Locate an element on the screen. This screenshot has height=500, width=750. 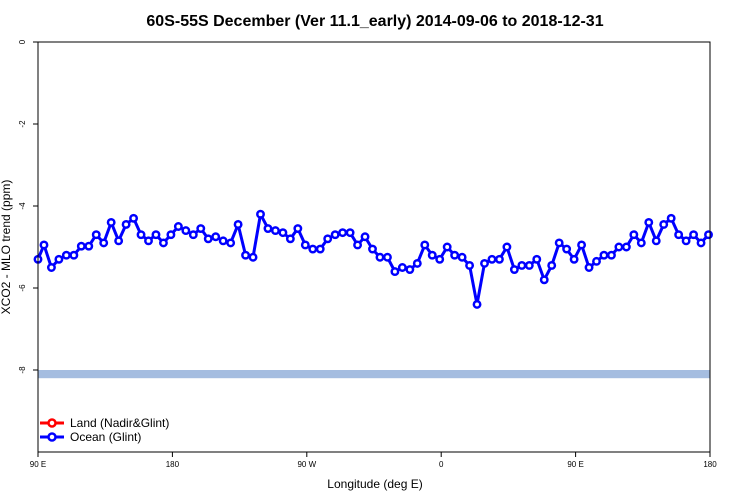
legend-label: Land (Nadir&Glint) is located at coordinates (119, 423).